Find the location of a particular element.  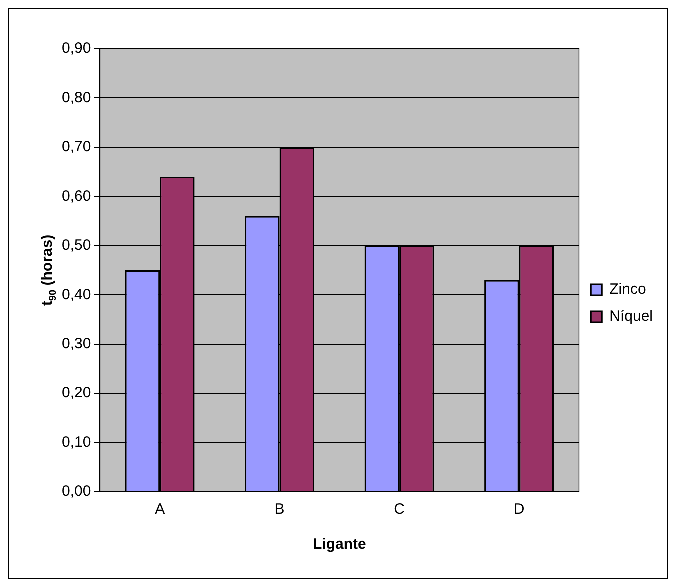

y-tick-label: 0,20 is located at coordinates (77, 393).